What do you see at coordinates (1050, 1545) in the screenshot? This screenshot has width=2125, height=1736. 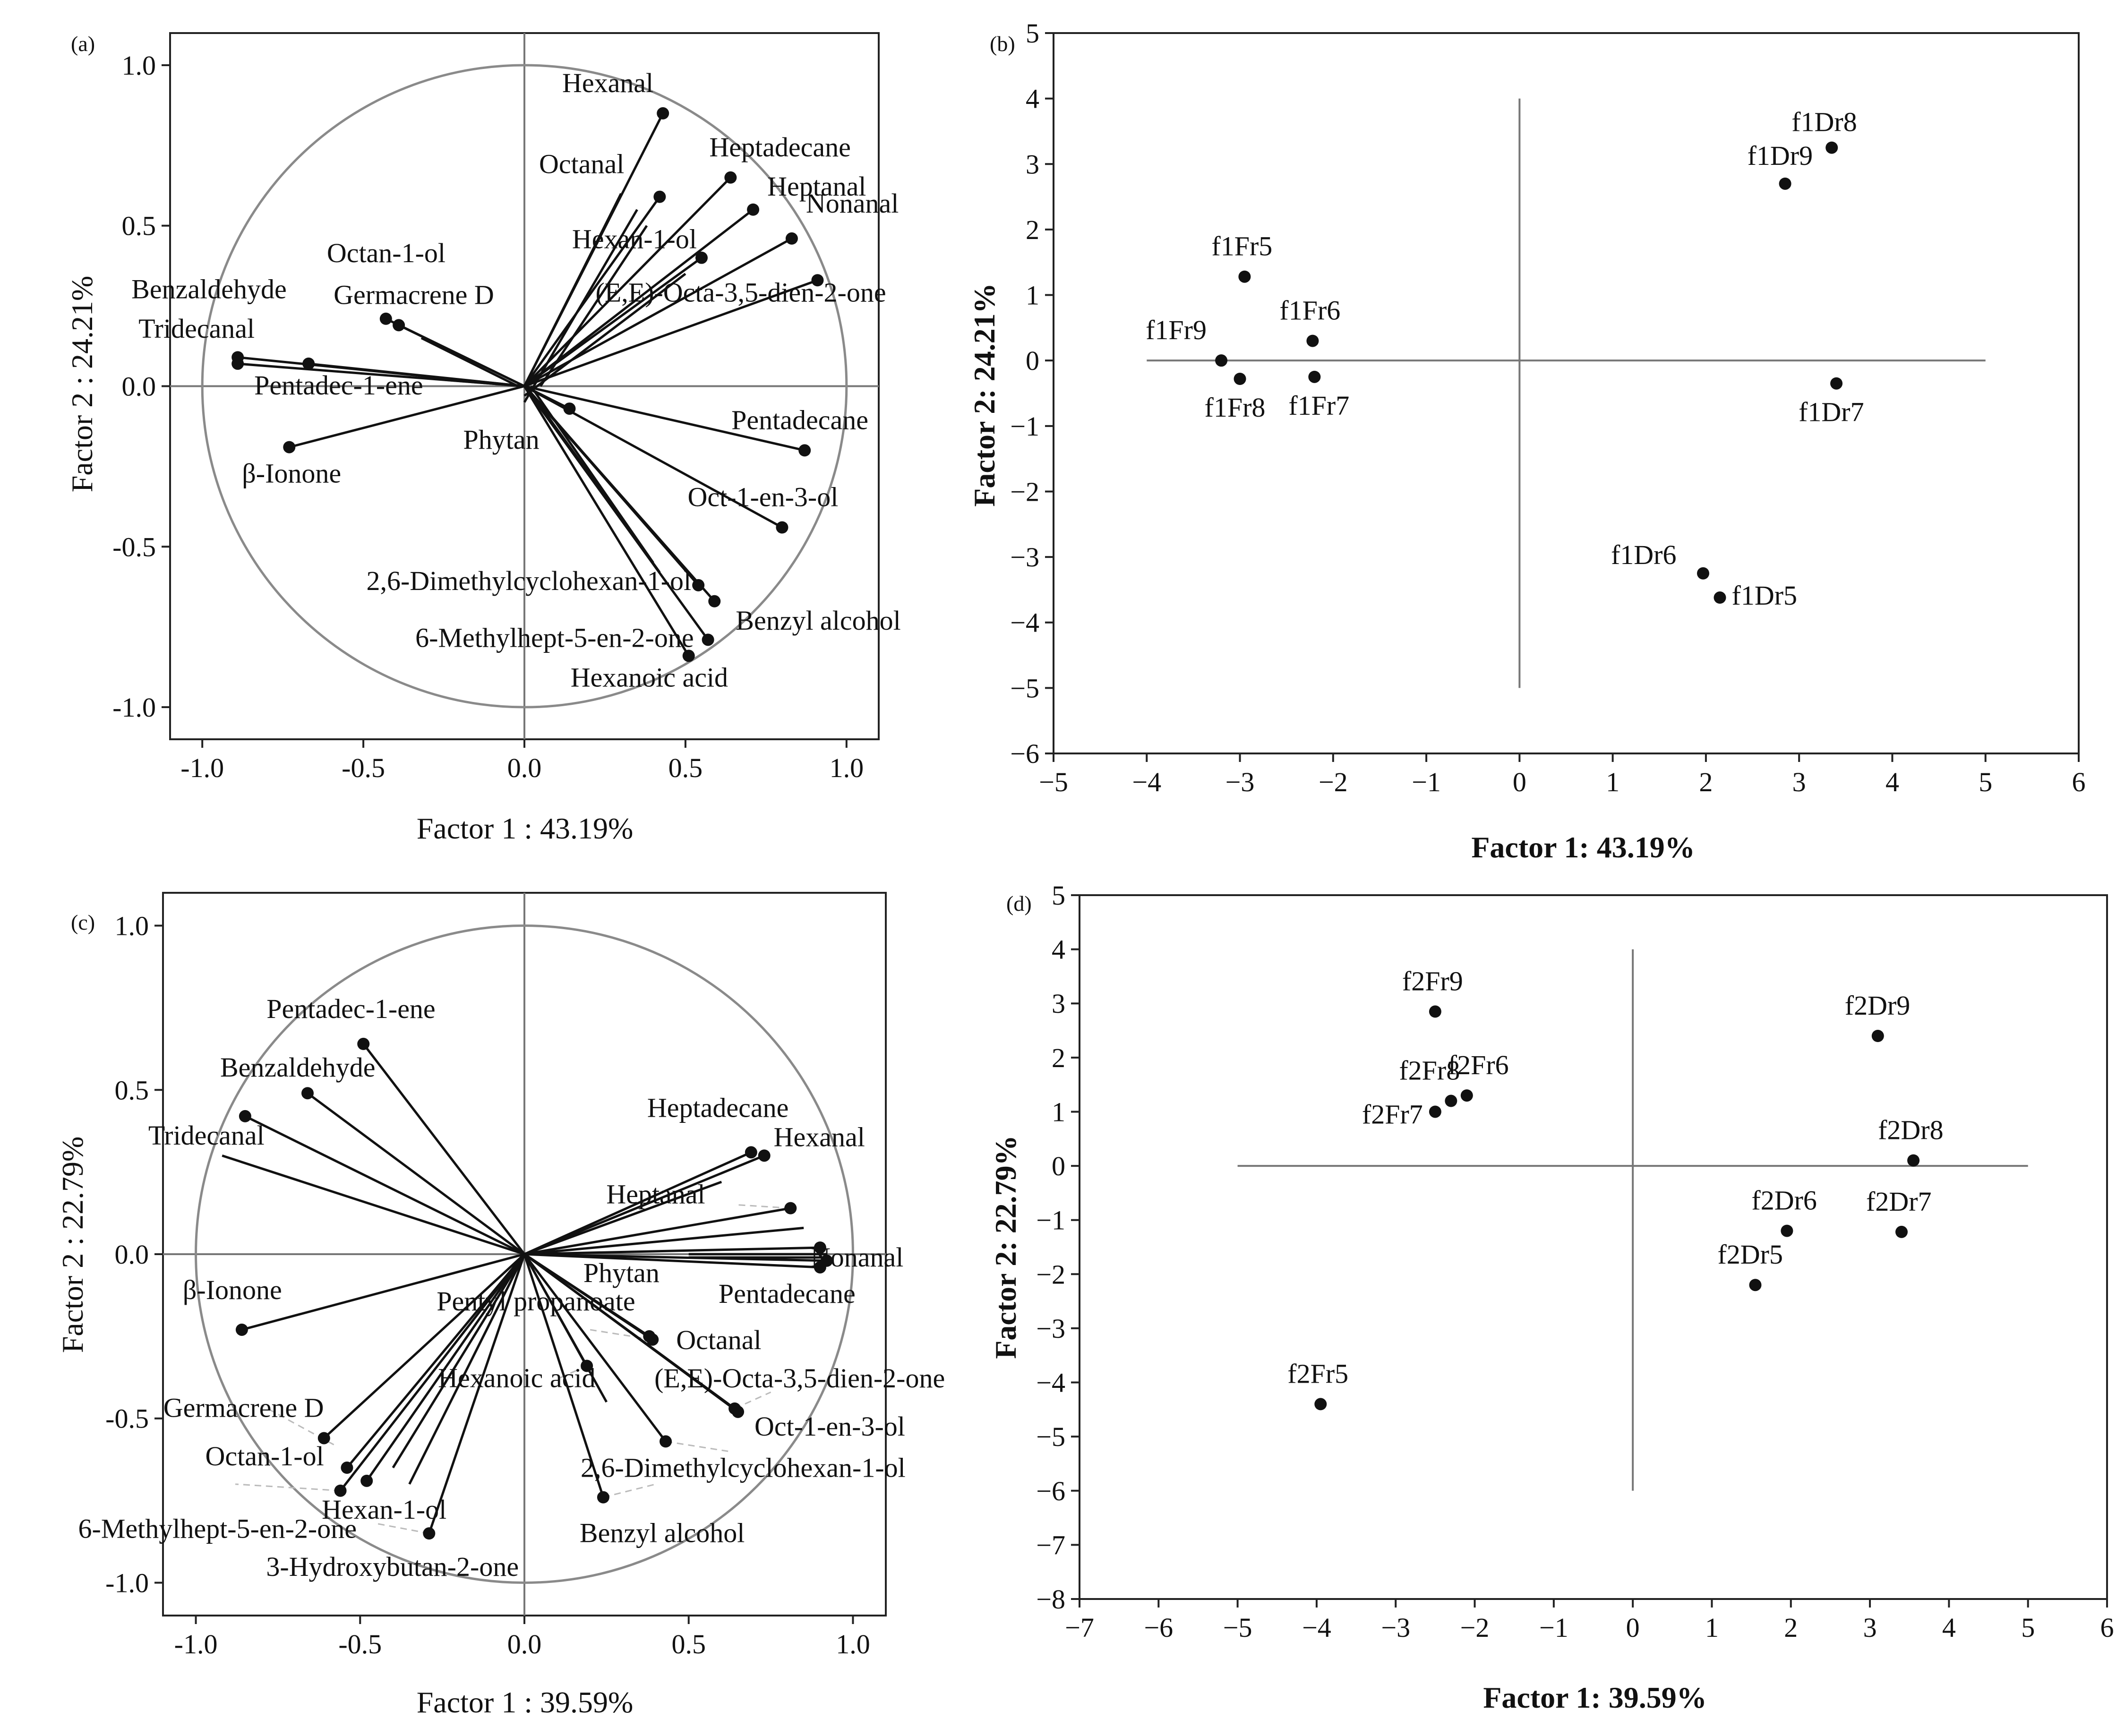 I see `panel-d-y-tick-label: −7` at bounding box center [1050, 1545].